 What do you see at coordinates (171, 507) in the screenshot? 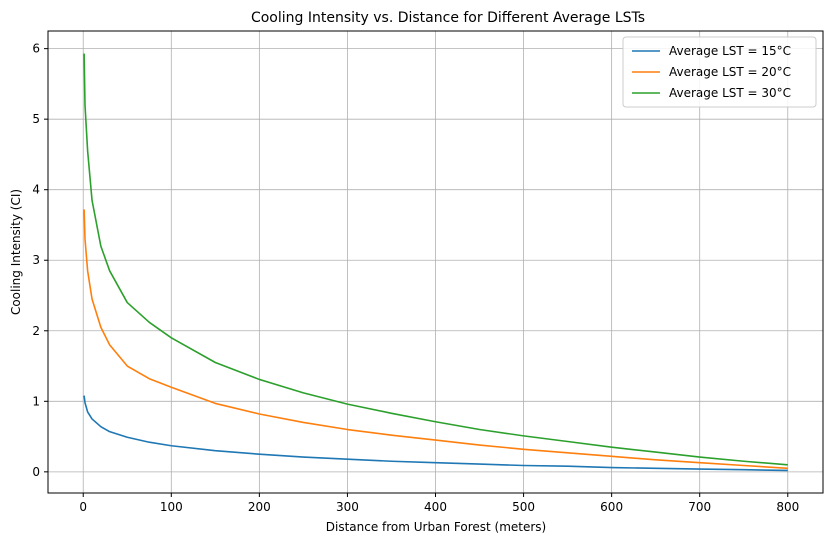
I see `x-tick-label: 100` at bounding box center [171, 507].